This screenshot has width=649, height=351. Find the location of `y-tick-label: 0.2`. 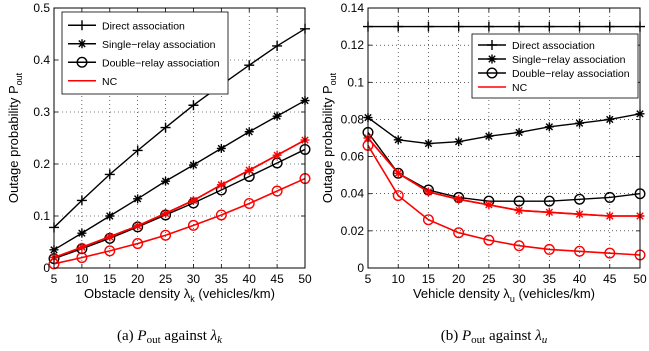

y-tick-label: 0.2 is located at coordinates (41, 164).